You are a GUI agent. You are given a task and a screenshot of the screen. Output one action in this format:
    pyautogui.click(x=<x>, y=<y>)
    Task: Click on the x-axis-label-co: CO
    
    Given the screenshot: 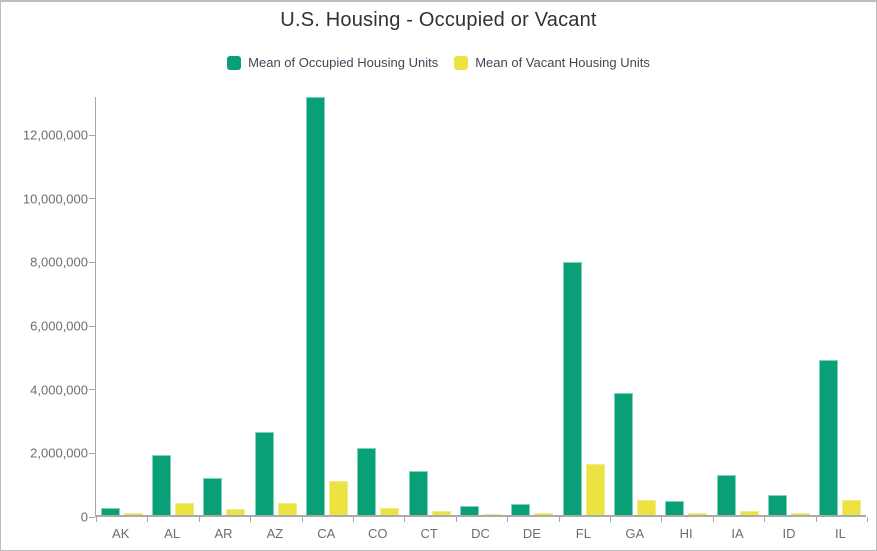 What is the action you would take?
    pyautogui.click(x=377, y=533)
    